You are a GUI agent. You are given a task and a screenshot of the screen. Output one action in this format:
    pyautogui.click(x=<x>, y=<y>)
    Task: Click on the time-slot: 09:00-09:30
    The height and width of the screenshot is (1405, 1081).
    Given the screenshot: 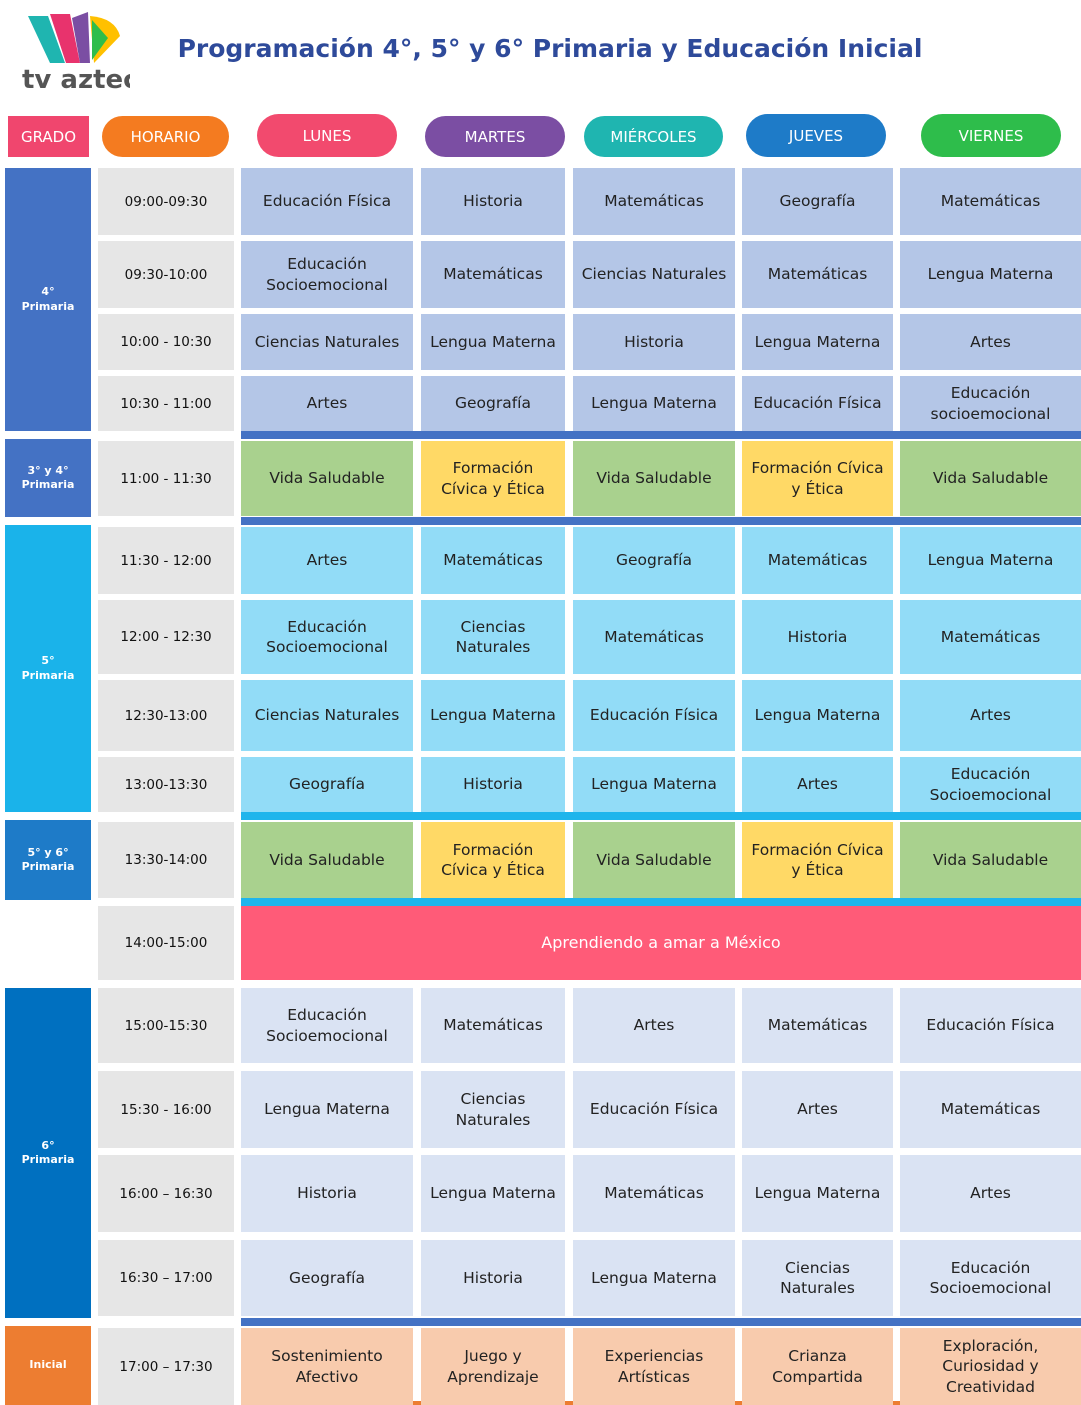 What is the action you would take?
    pyautogui.click(x=166, y=201)
    